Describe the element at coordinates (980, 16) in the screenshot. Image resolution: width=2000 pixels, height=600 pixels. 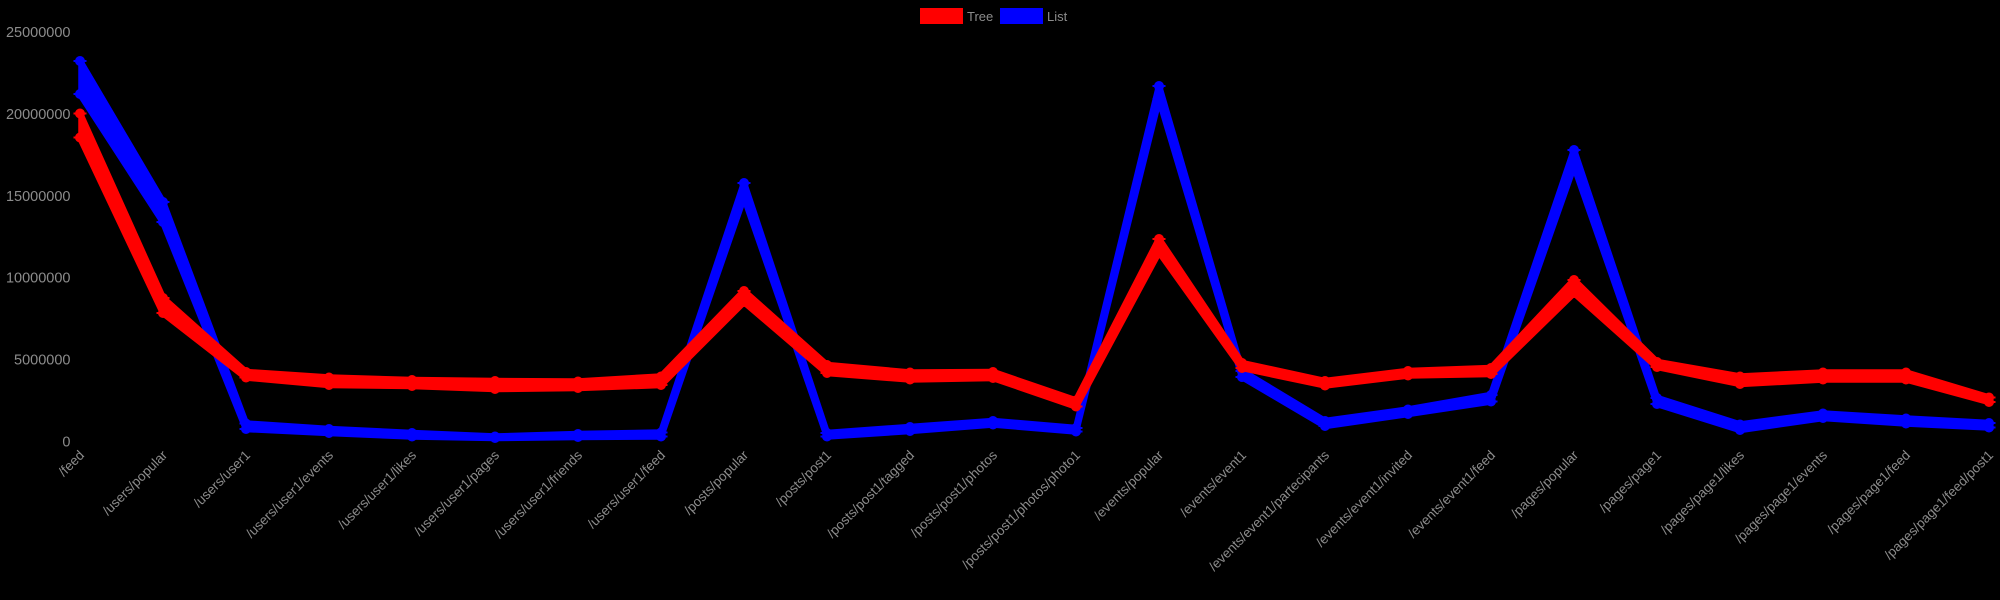
I see `svg-text: Tree` at that location.